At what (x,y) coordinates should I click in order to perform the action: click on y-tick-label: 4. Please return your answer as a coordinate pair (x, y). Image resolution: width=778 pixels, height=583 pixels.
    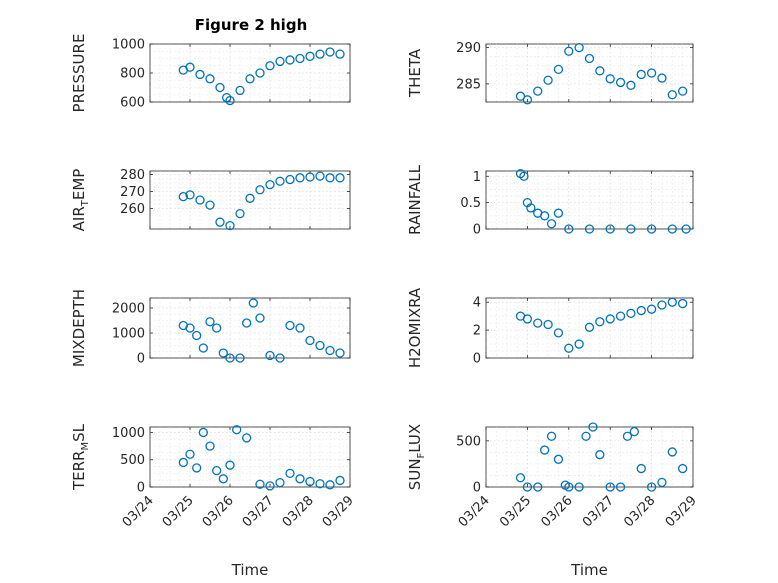
    Looking at the image, I should click on (477, 303).